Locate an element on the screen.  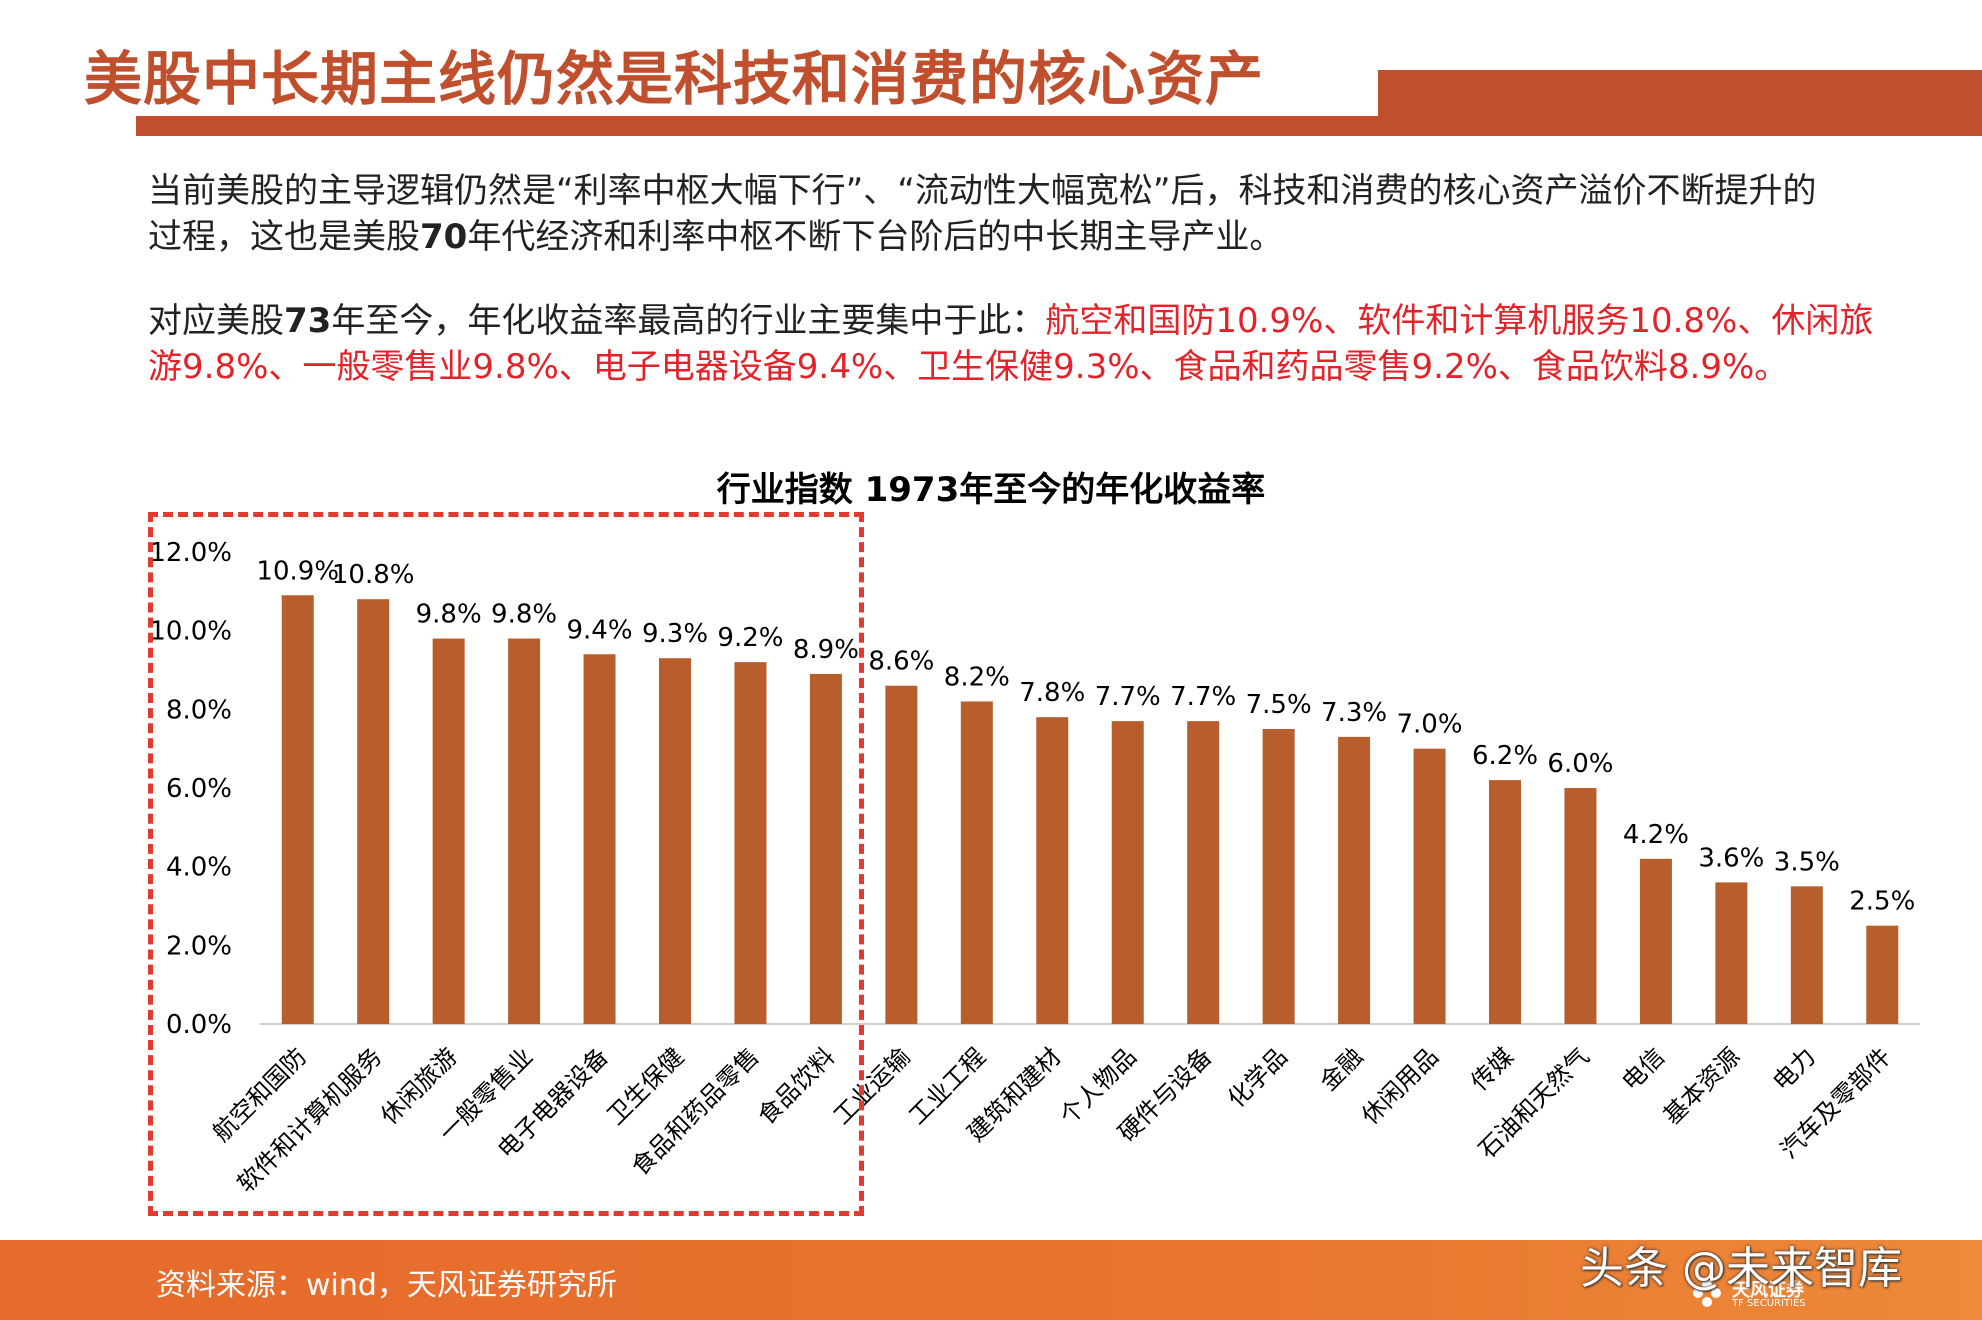
category-label: 休闲用品 is located at coordinates (1400, 1086).